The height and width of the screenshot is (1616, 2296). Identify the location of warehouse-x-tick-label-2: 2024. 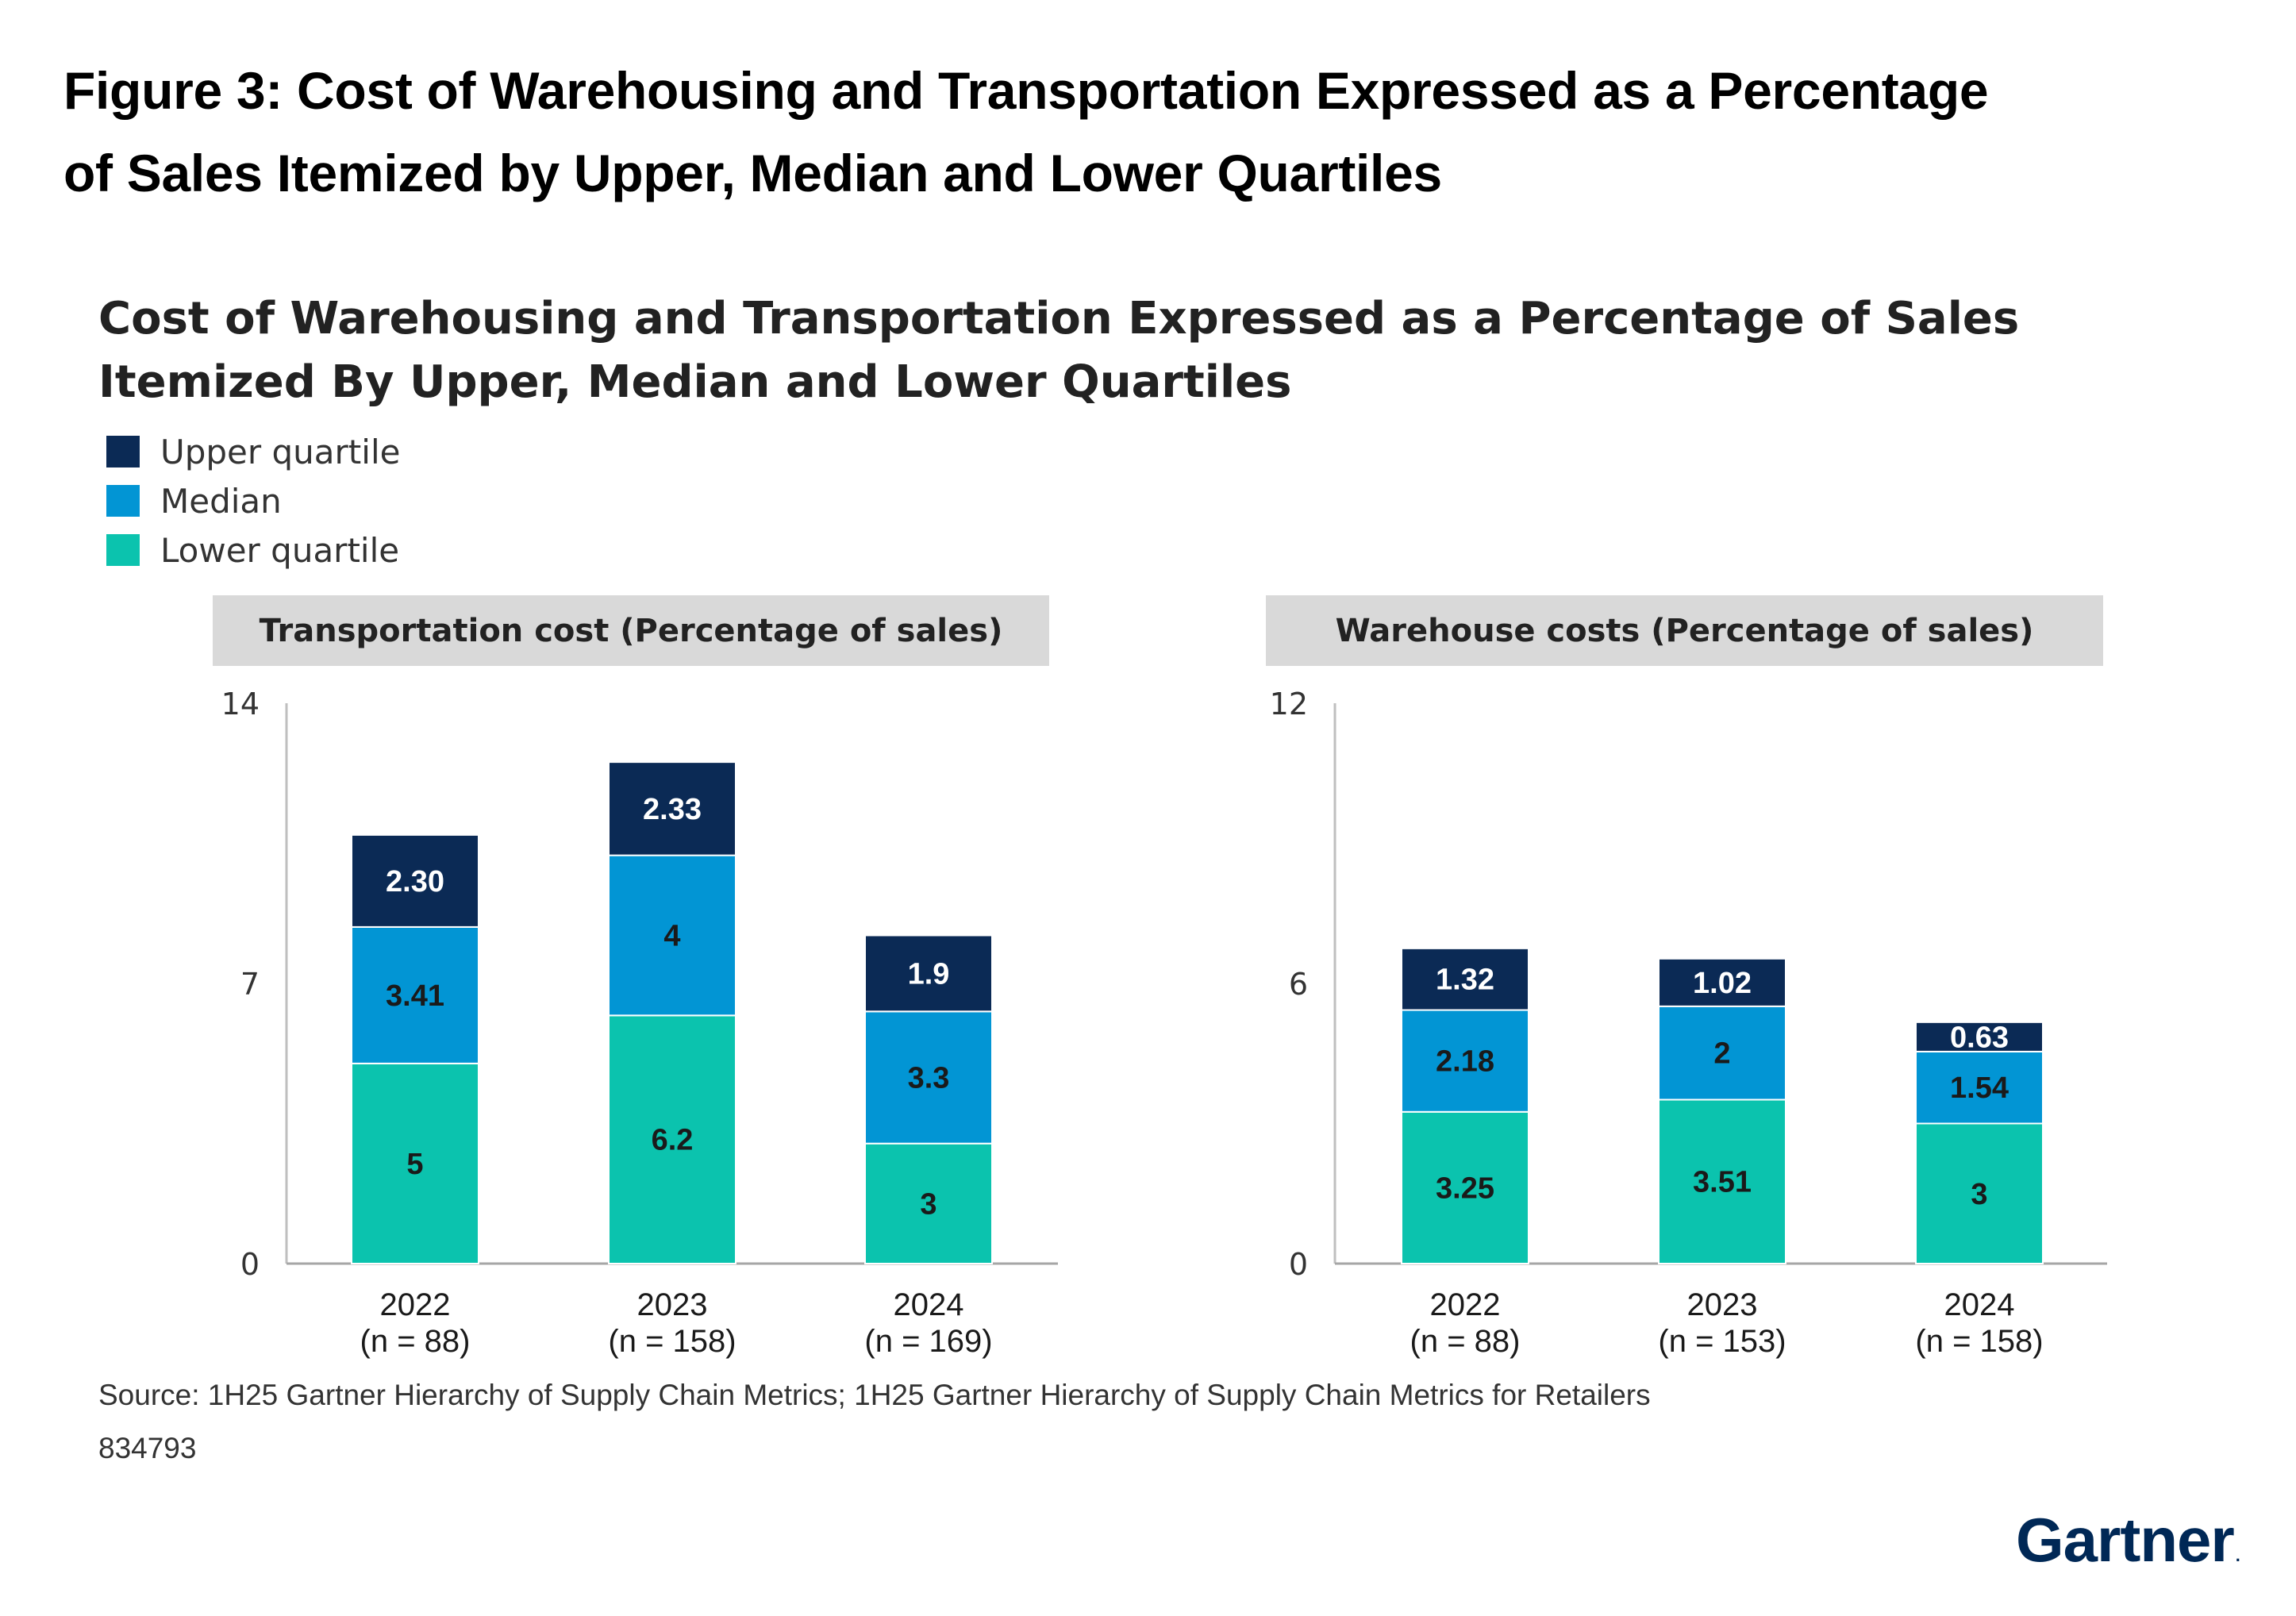
(1979, 1304).